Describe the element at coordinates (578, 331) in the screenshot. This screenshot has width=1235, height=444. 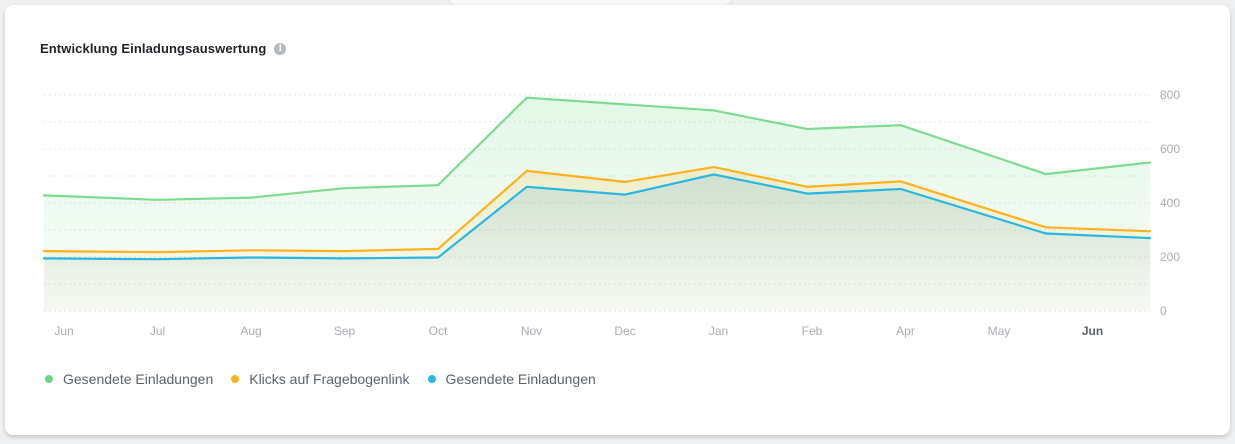
I see `x-axis-ticks: Jun Jul Aug Sep Oct Nov Dec Jan Feb Apr May Jun` at that location.